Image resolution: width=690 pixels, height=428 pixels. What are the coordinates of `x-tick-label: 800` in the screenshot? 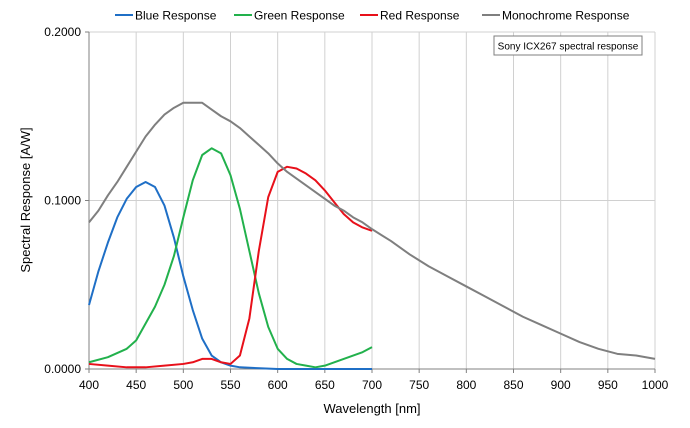 It's located at (466, 385).